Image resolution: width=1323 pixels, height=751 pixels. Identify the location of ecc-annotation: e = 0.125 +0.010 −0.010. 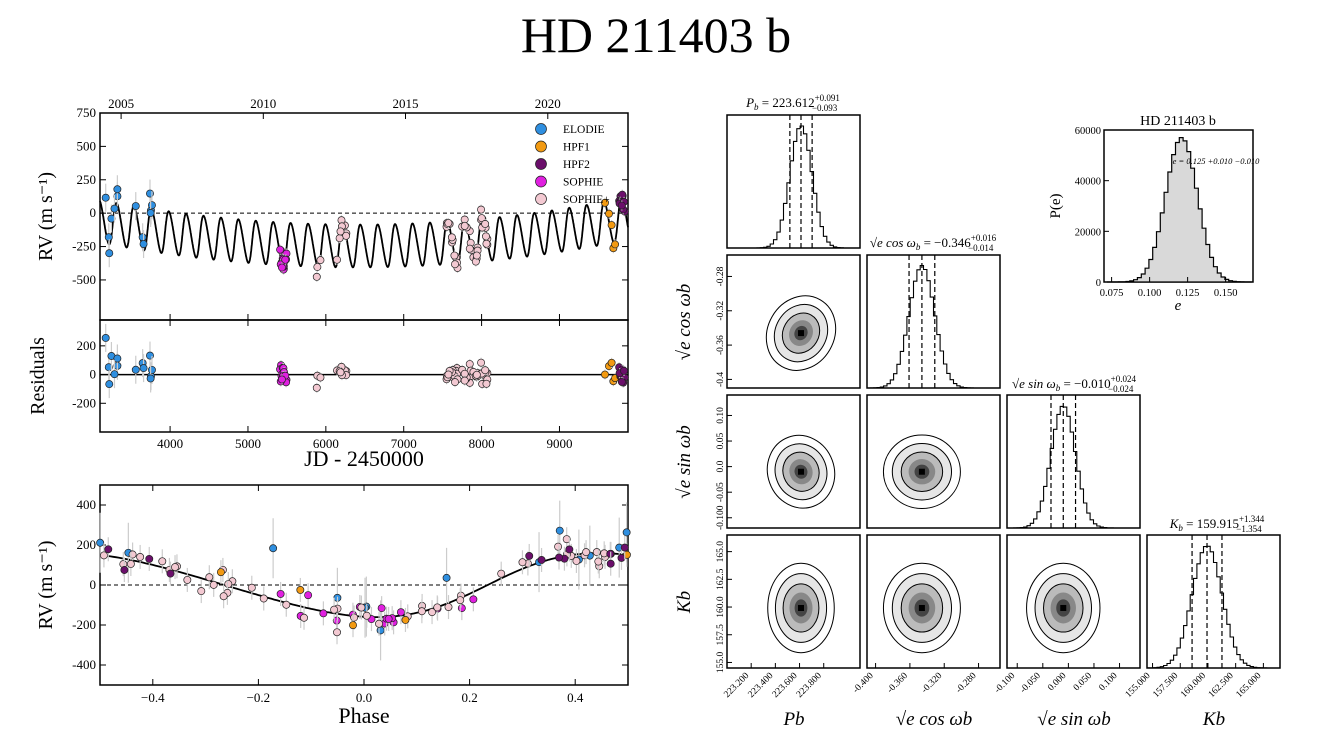
(1217, 161).